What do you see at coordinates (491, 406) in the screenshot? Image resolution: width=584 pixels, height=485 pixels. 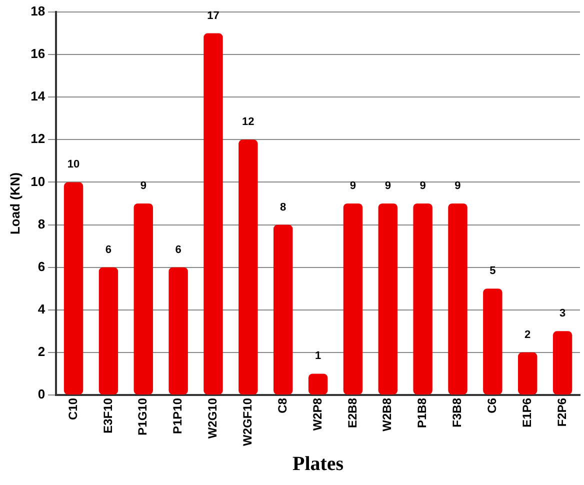 I see `x-tick-label: C6` at bounding box center [491, 406].